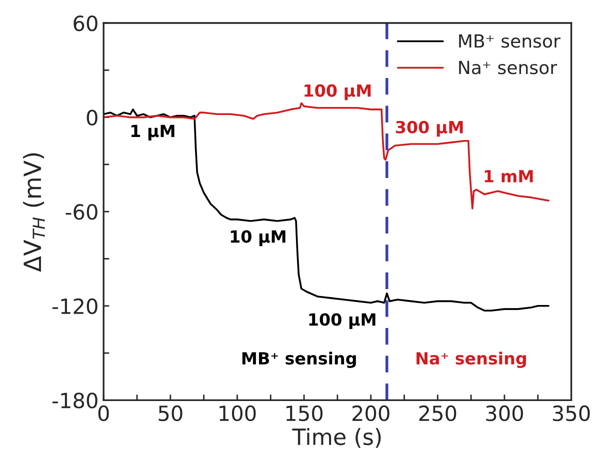  What do you see at coordinates (509, 41) in the screenshot?
I see `legend-label: MB⁺ sensor` at bounding box center [509, 41].